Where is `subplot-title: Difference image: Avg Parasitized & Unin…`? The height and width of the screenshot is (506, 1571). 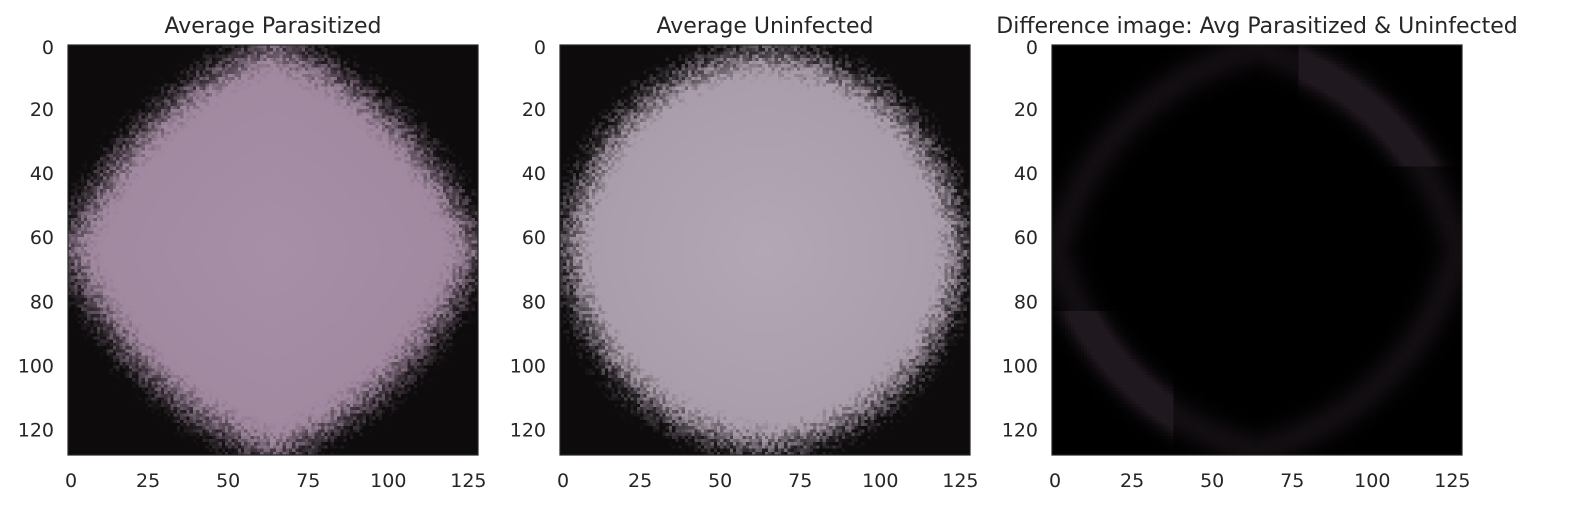 subplot-title: Difference image: Avg Parasitized & Unin… is located at coordinates (1256, 26).